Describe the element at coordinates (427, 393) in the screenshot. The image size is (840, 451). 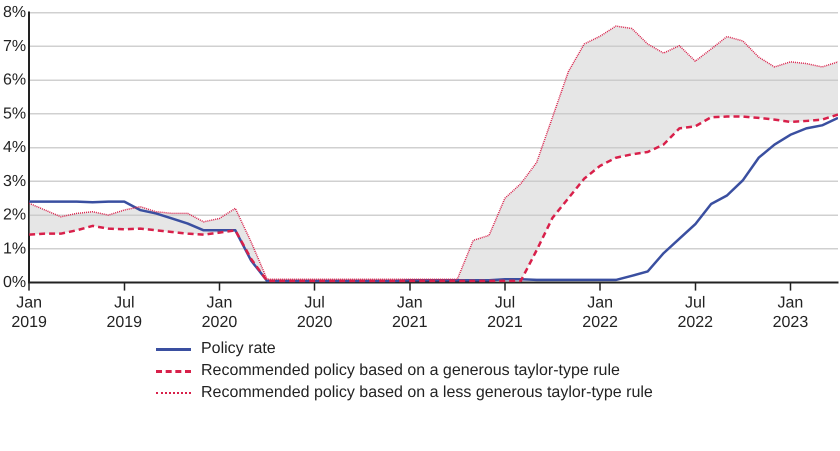
I see `legend-label: Recommended policy based on a less generous taylor-type rule` at that location.